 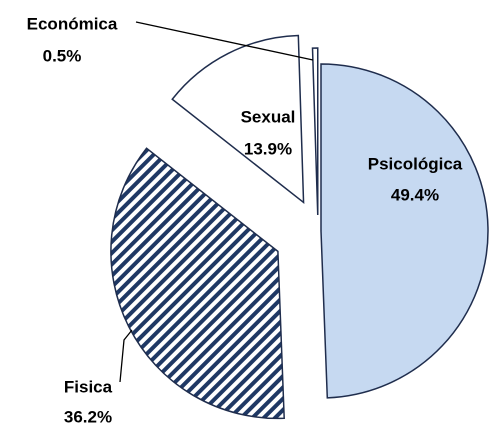 What do you see at coordinates (72, 23) in the screenshot?
I see `category-label: Económica` at bounding box center [72, 23].